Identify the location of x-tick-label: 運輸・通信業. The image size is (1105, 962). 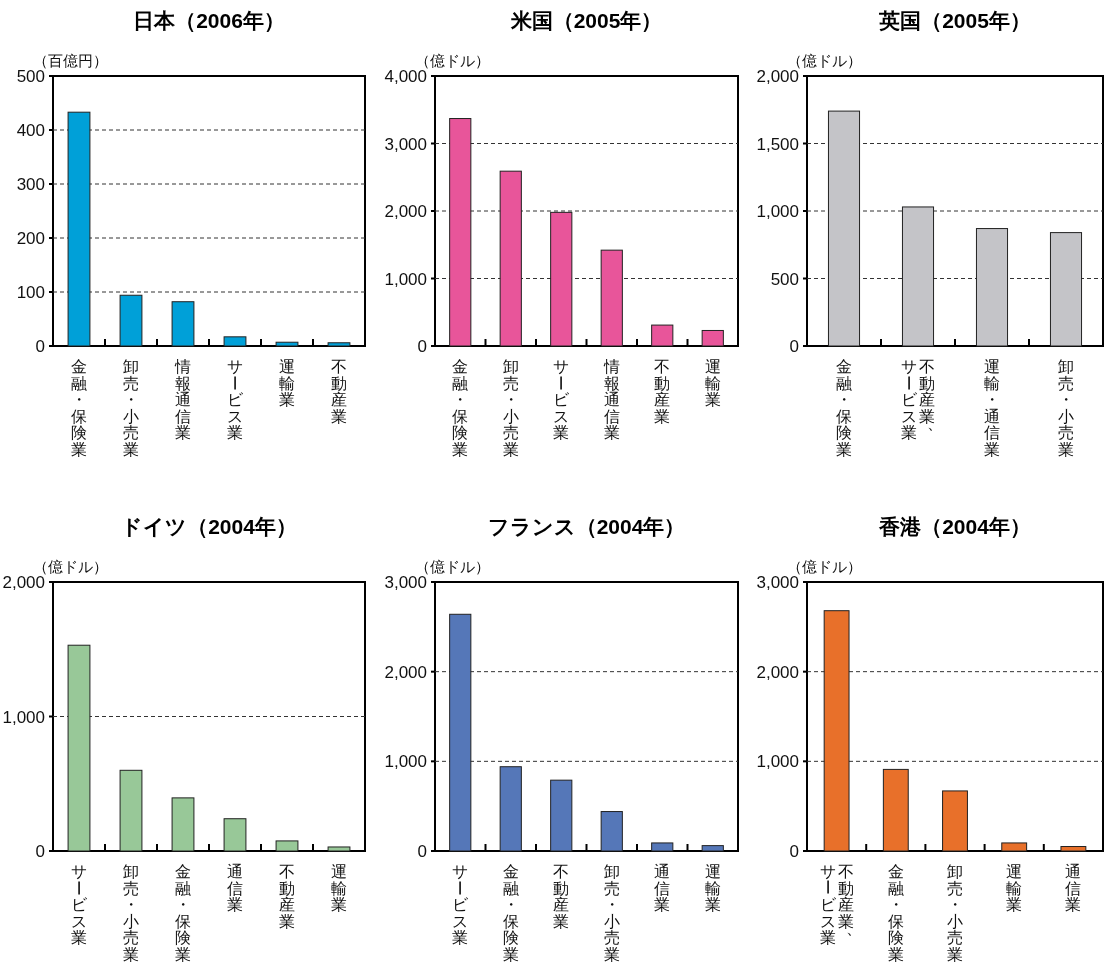
(992, 408).